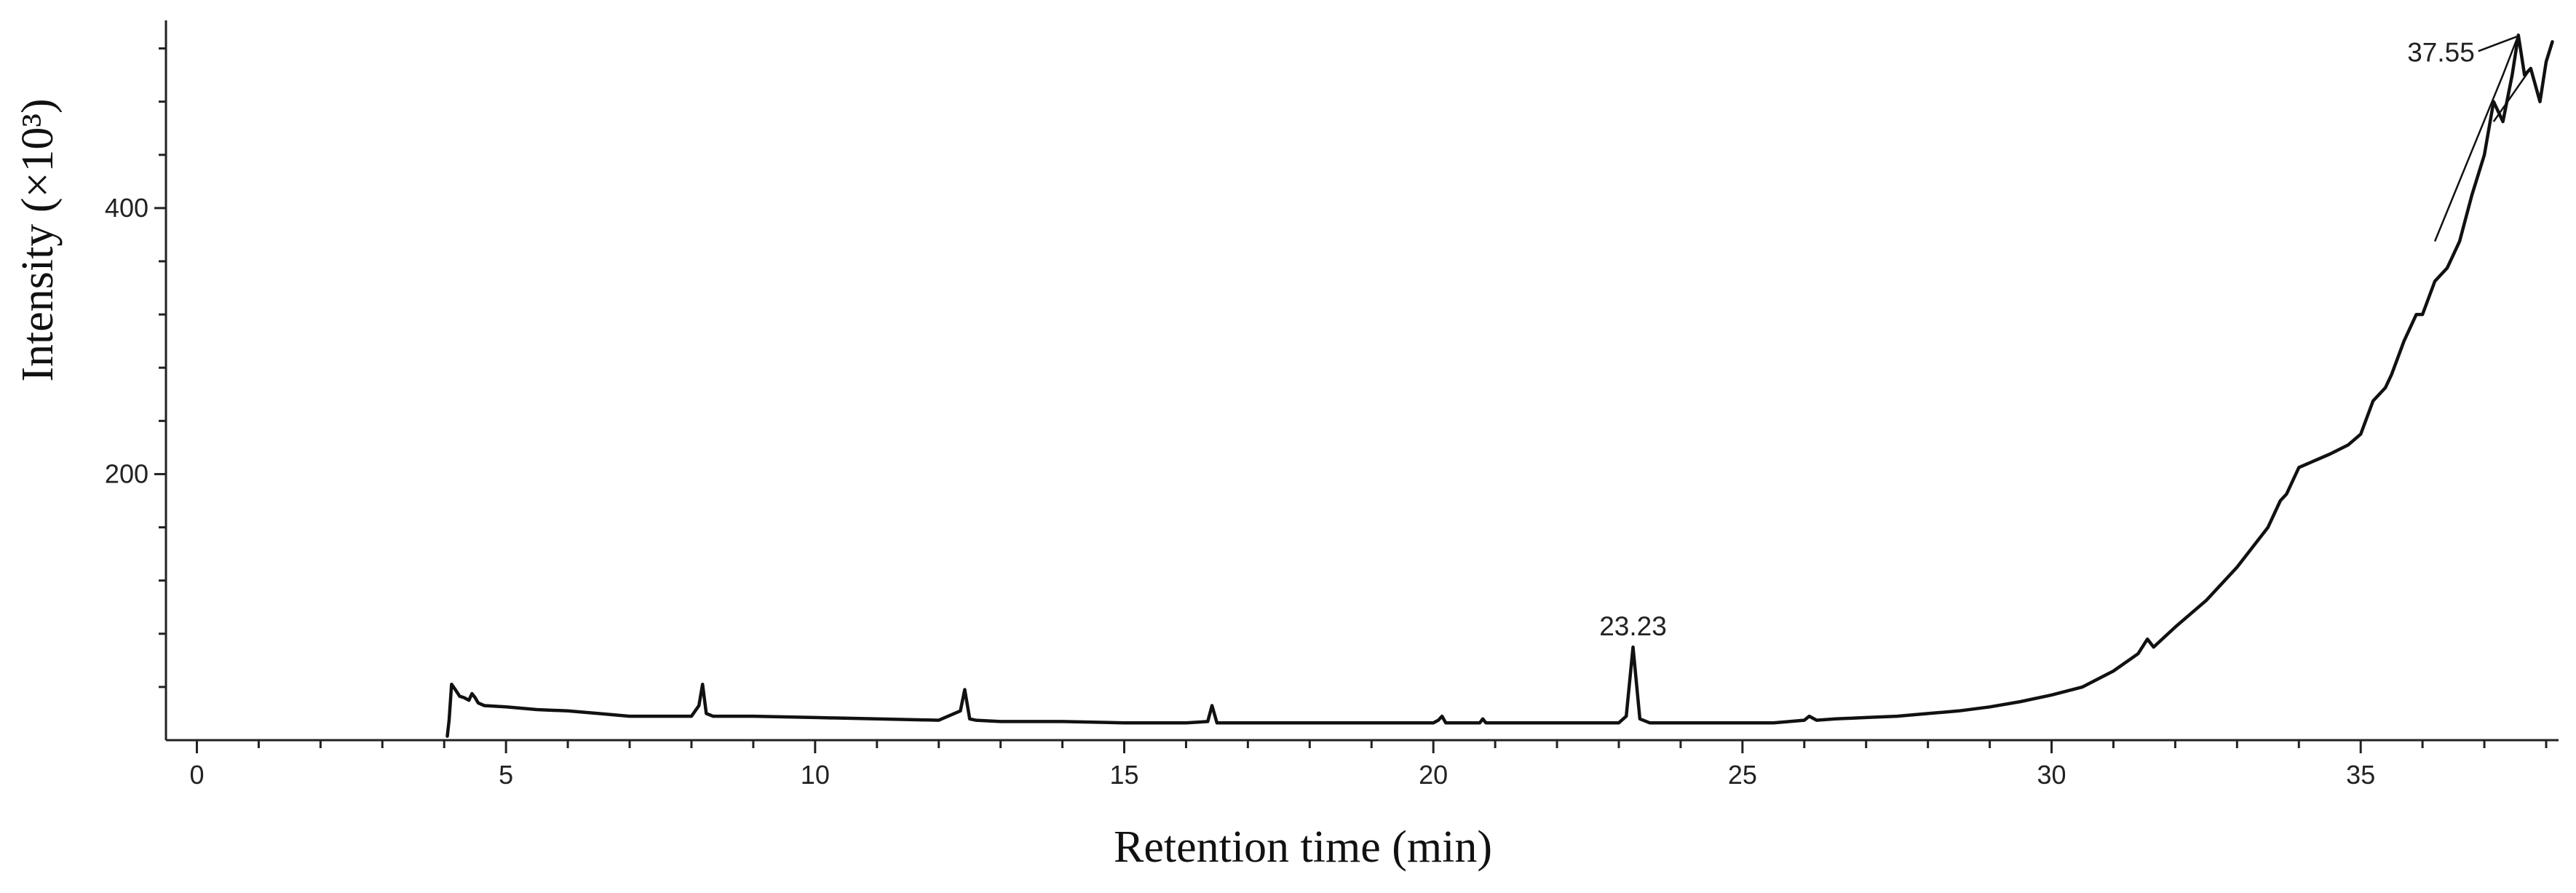 The width and height of the screenshot is (2576, 893). Describe the element at coordinates (1362, 764) in the screenshot. I see `x-axis: 0 5 10 15 20 25 30 35` at that location.